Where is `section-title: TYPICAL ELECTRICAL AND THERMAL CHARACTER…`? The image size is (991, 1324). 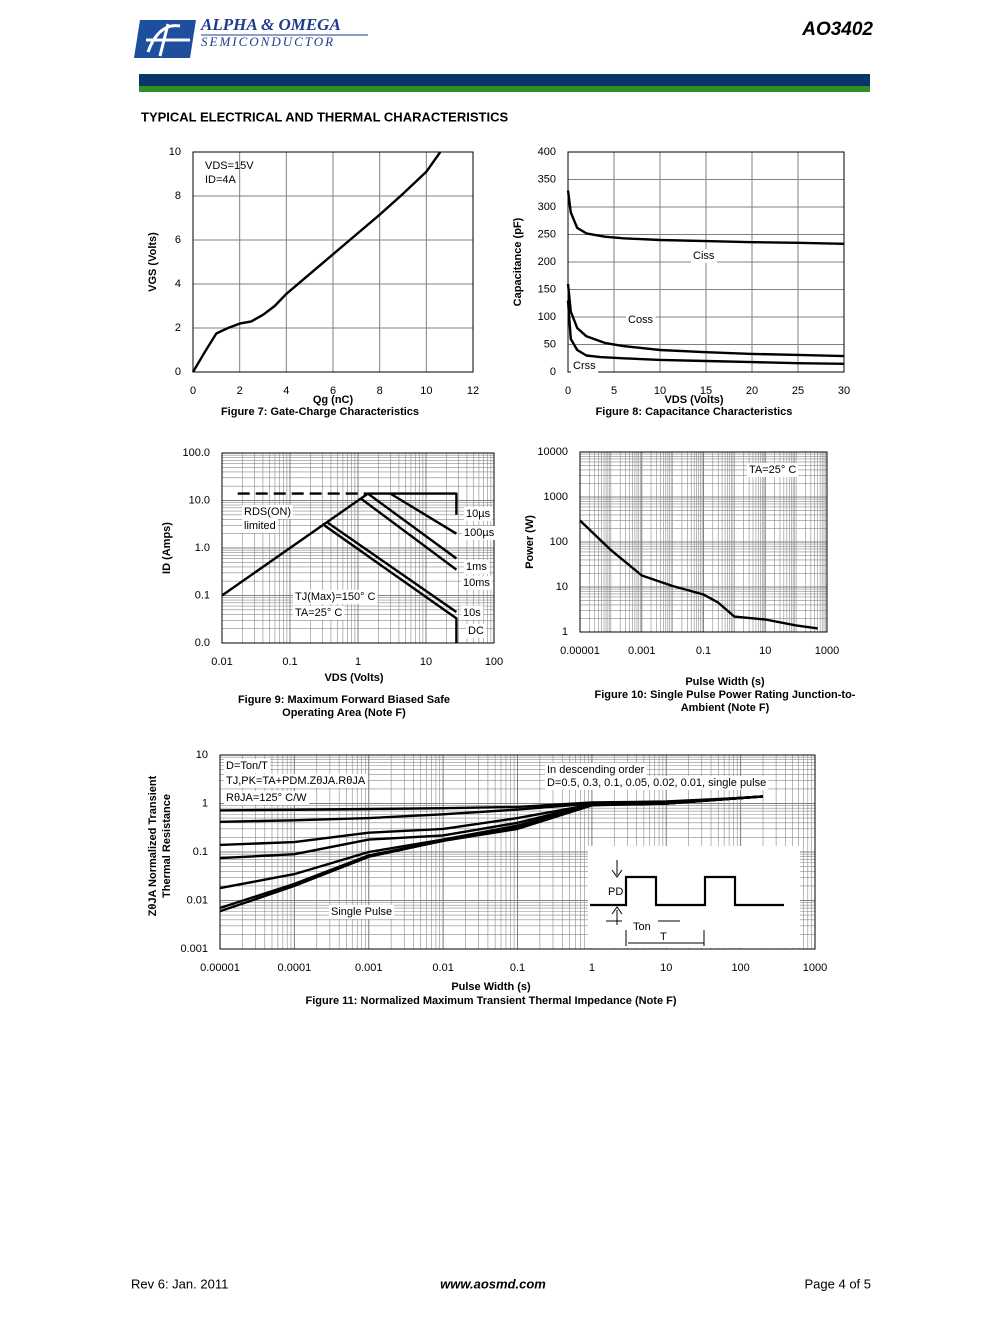 section-title: TYPICAL ELECTRICAL AND THERMAL CHARACTER… is located at coordinates (324, 116).